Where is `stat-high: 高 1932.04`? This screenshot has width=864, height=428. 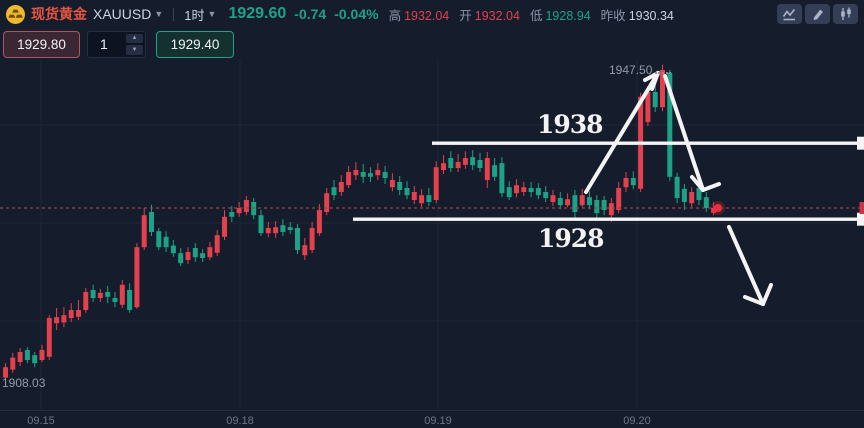
stat-high: 高 1932.04 is located at coordinates (419, 15).